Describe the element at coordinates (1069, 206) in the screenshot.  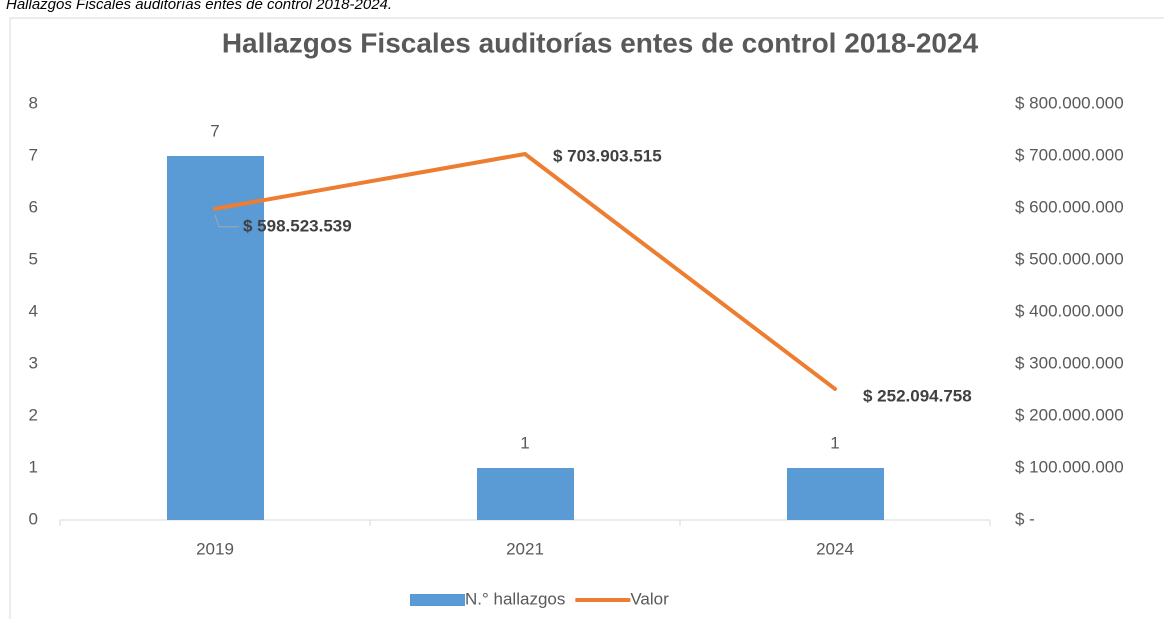
I see `y2-tick-label: $ 600.000.000` at that location.